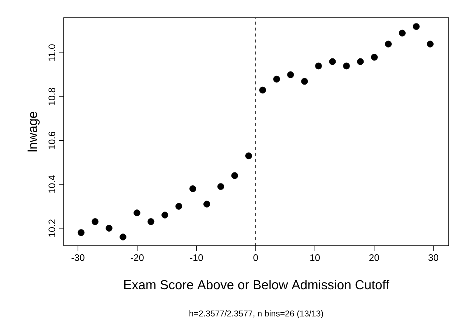 The height and width of the screenshot is (325, 464). What do you see at coordinates (78, 258) in the screenshot?
I see `x-tick-label: -30` at bounding box center [78, 258].